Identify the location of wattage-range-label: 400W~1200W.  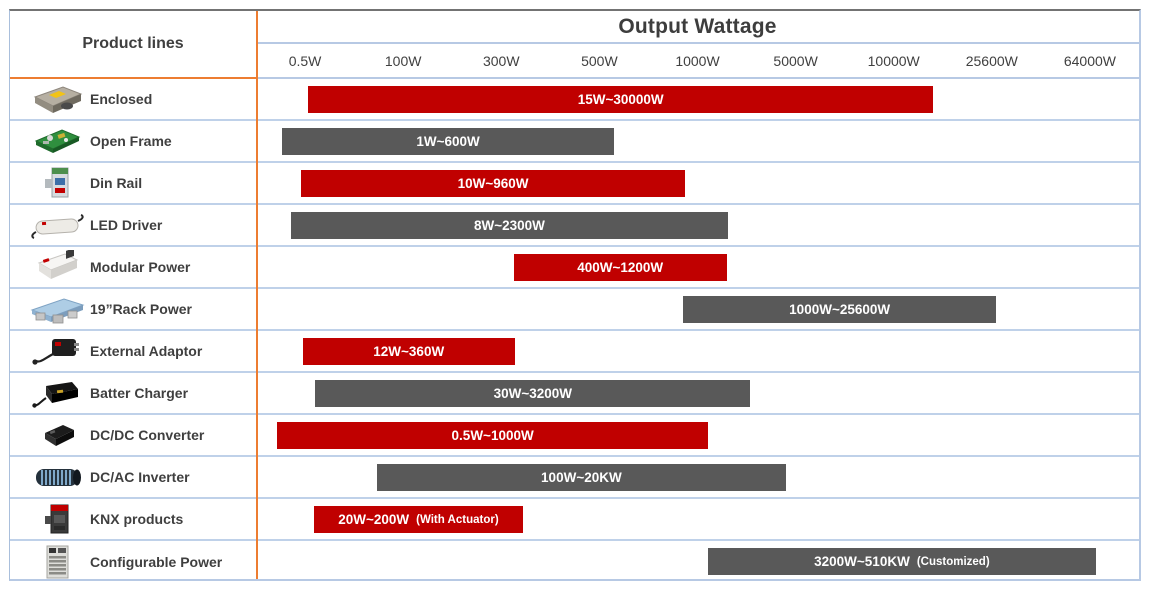
(620, 267).